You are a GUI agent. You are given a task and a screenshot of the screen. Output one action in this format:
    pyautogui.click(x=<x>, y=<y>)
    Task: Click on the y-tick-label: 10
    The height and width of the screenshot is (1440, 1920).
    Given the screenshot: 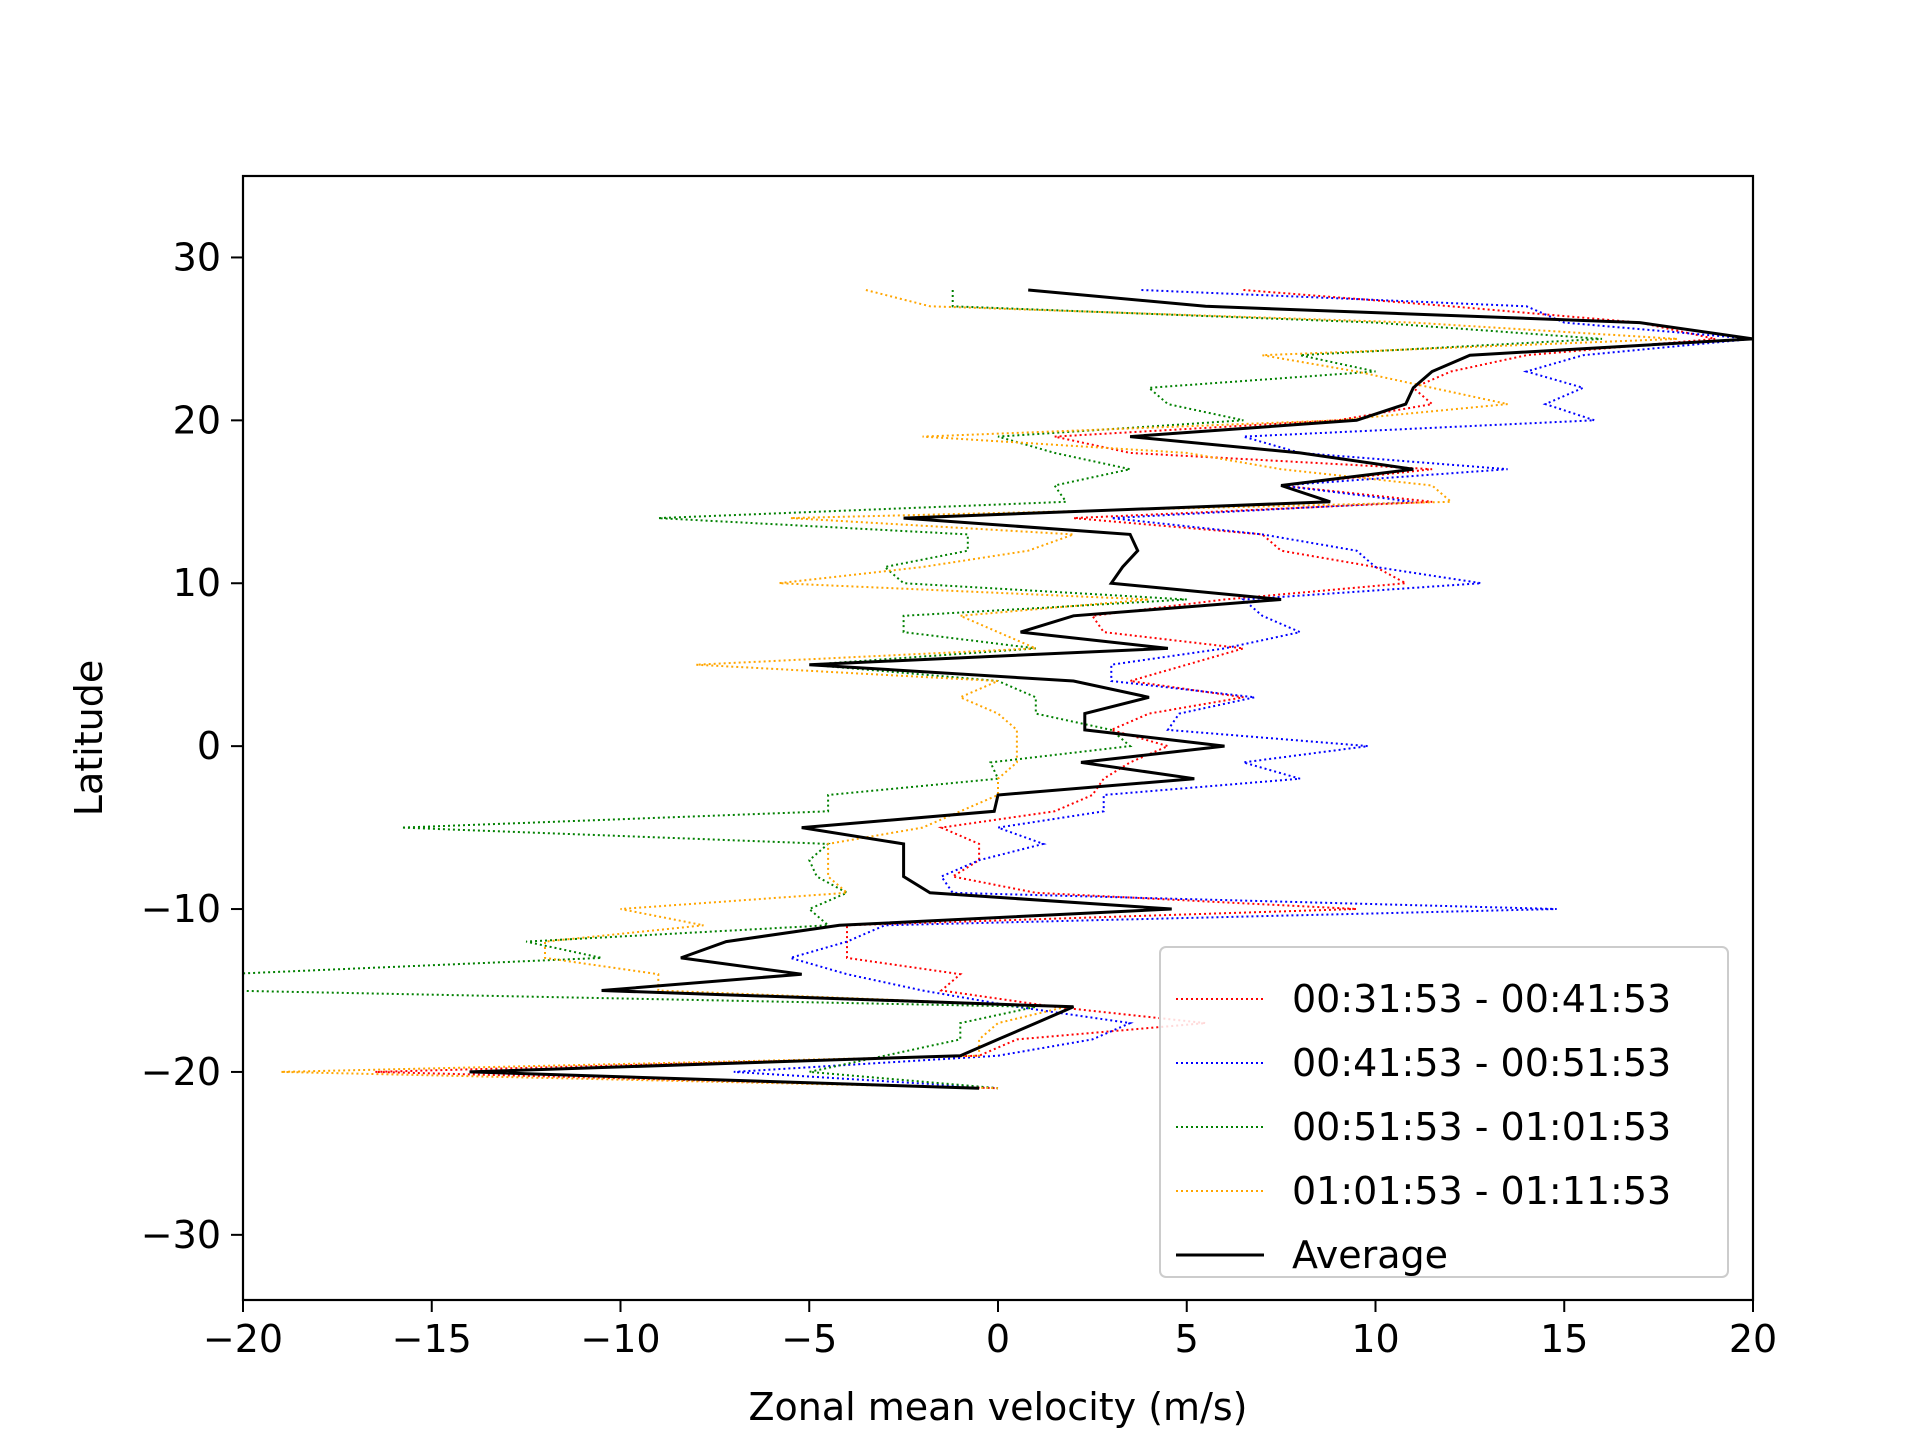 What is the action you would take?
    pyautogui.click(x=197, y=583)
    